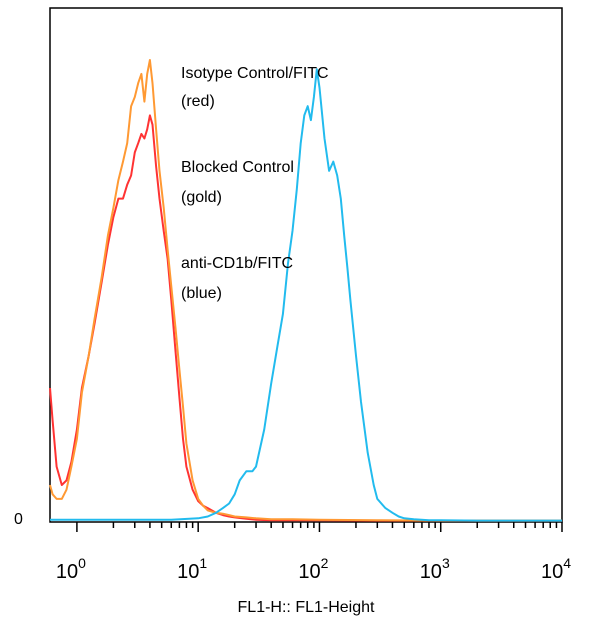 The height and width of the screenshot is (621, 595). What do you see at coordinates (255, 73) in the screenshot?
I see `legend-entry: Isotype Control/FITC` at bounding box center [255, 73].